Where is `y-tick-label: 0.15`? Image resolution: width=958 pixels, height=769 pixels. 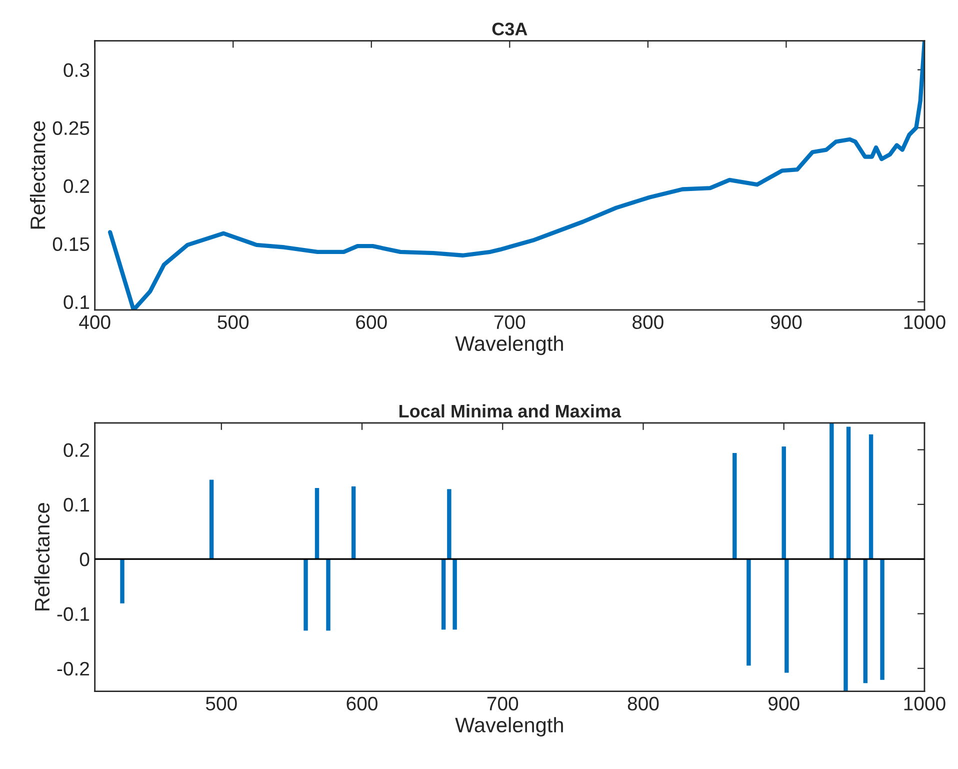
y-tick-label: 0.15 is located at coordinates (71, 244).